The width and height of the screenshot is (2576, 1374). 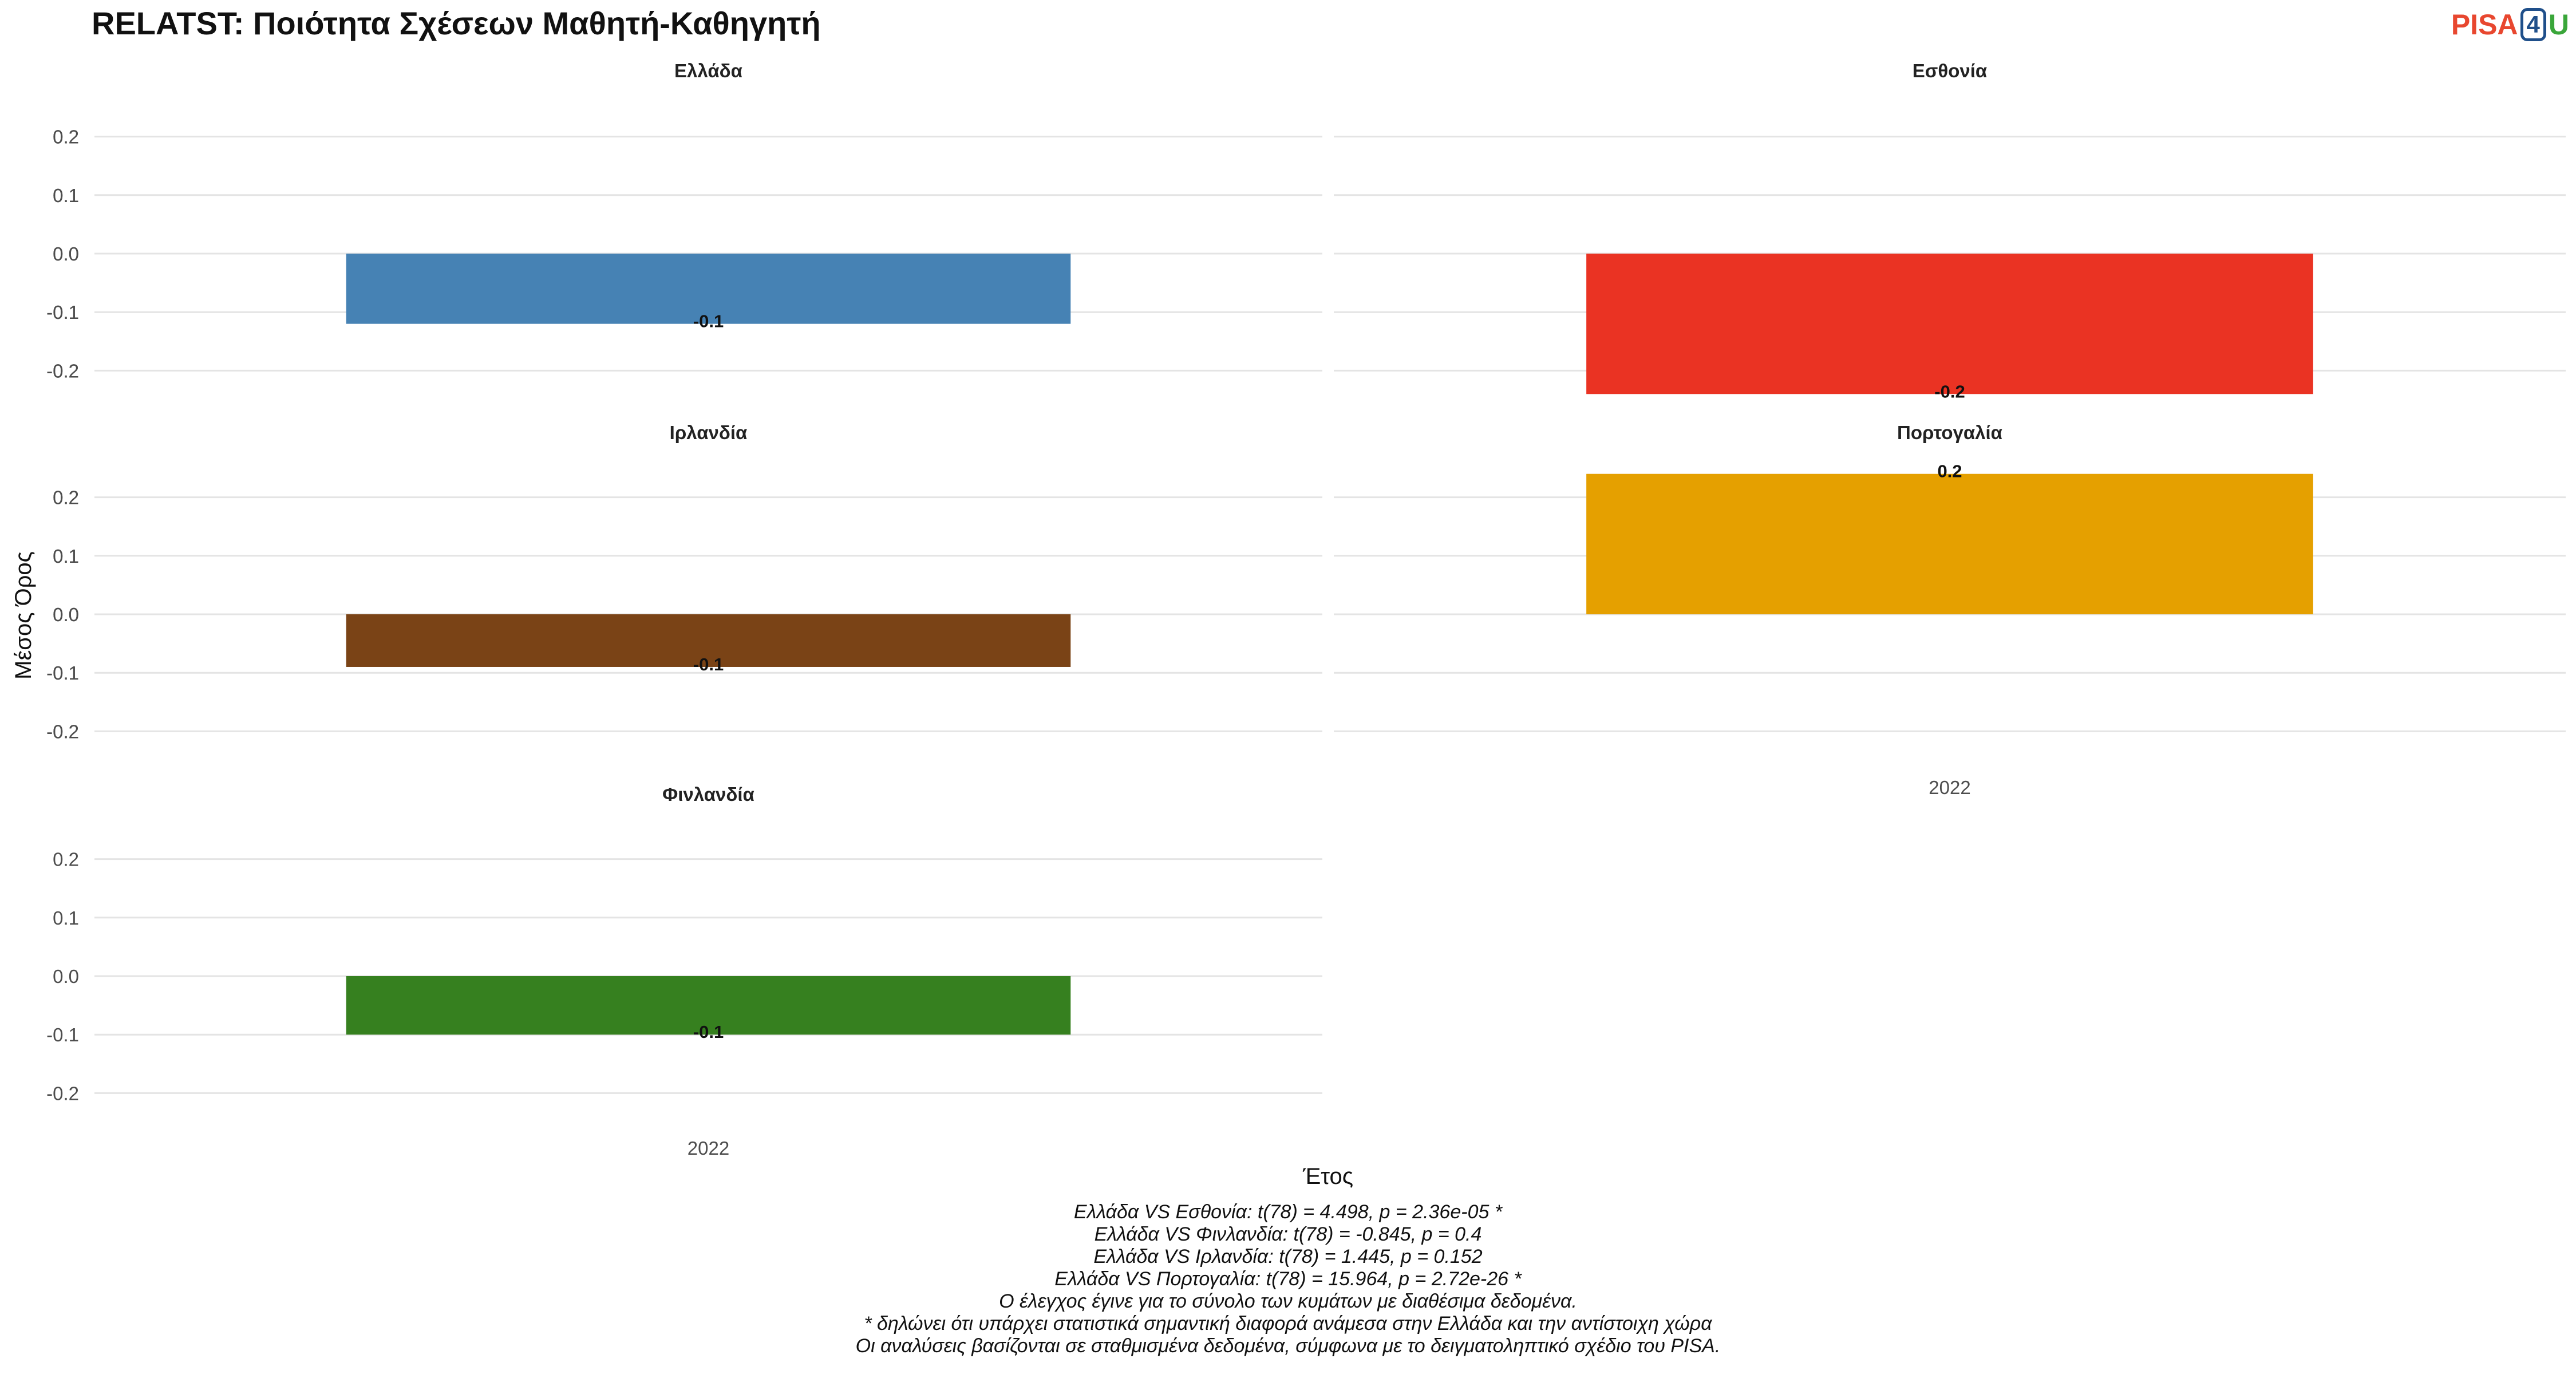 I want to click on panel-title: Ελλάδα, so click(x=708, y=70).